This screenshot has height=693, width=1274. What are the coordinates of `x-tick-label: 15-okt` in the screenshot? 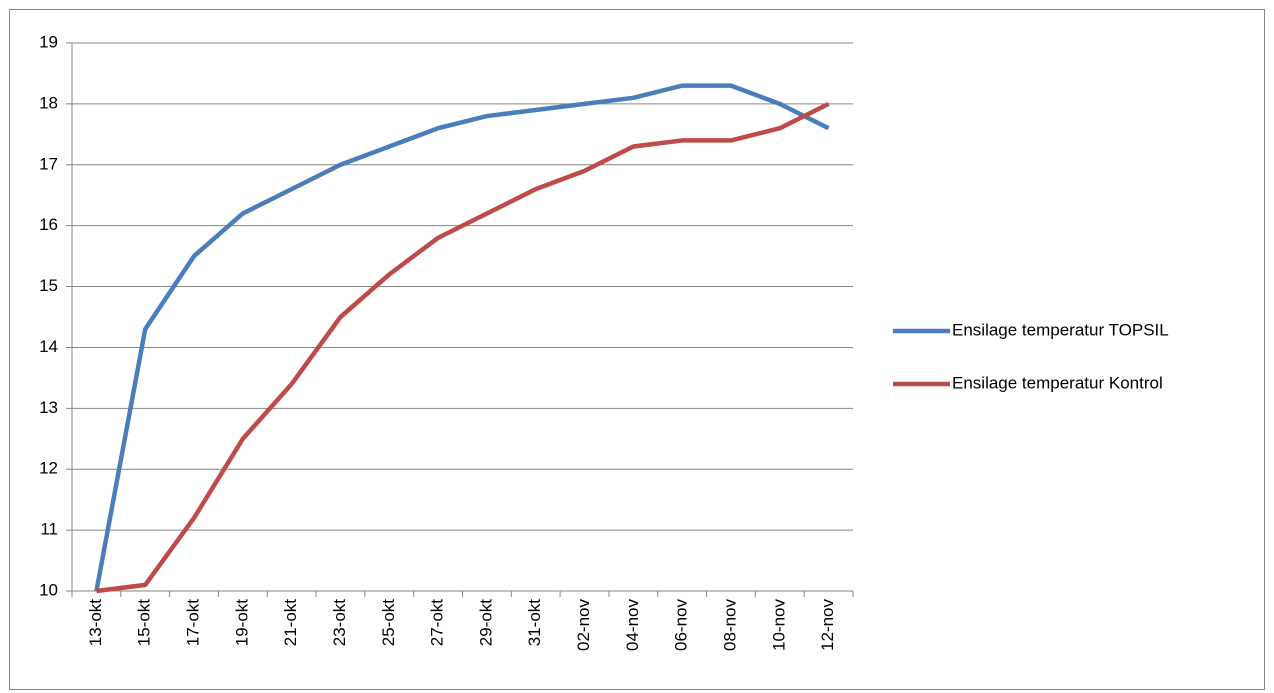 It's located at (144, 623).